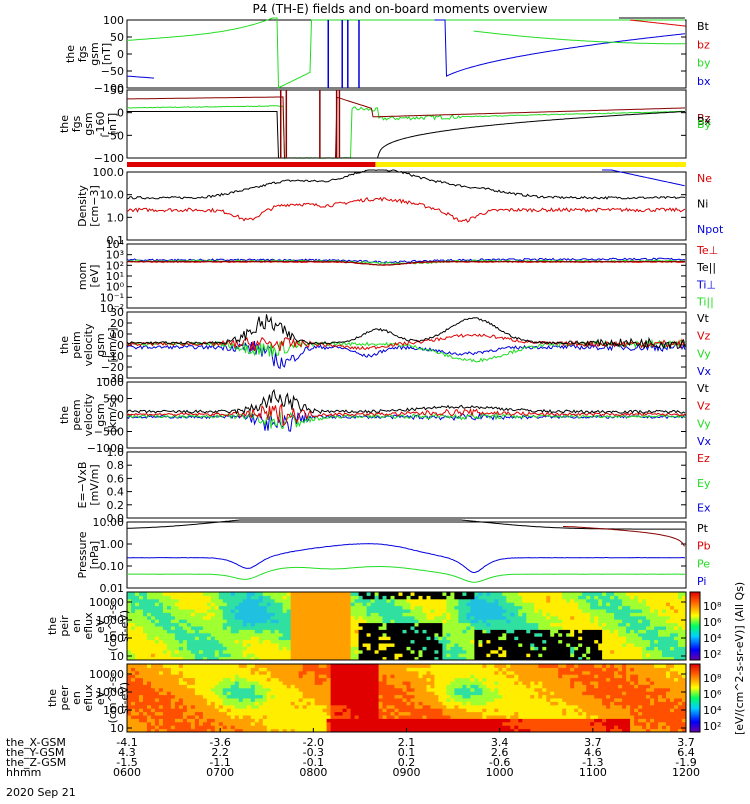 This screenshot has width=750, height=804. What do you see at coordinates (124, 626) in the screenshot?
I see `peir-ylabel-line: sr-eV)` at bounding box center [124, 626].